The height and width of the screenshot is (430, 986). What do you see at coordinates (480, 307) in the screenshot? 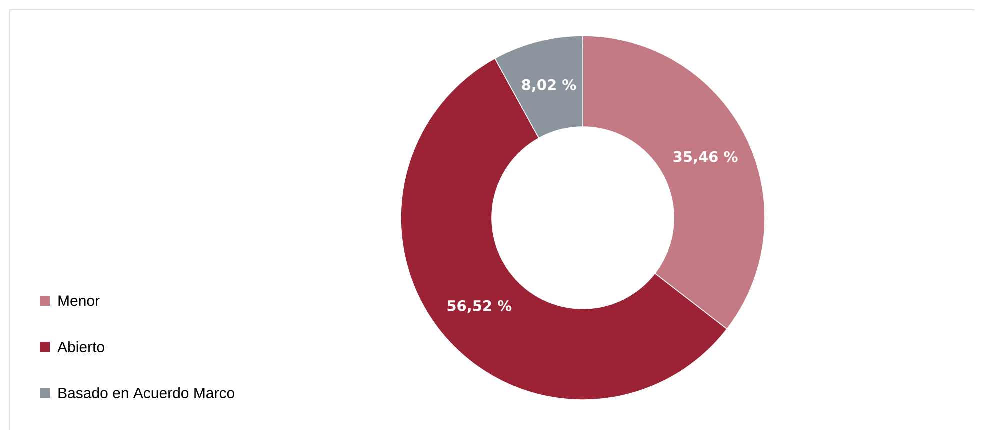
I see `data-label: 56,52 %` at bounding box center [480, 307].